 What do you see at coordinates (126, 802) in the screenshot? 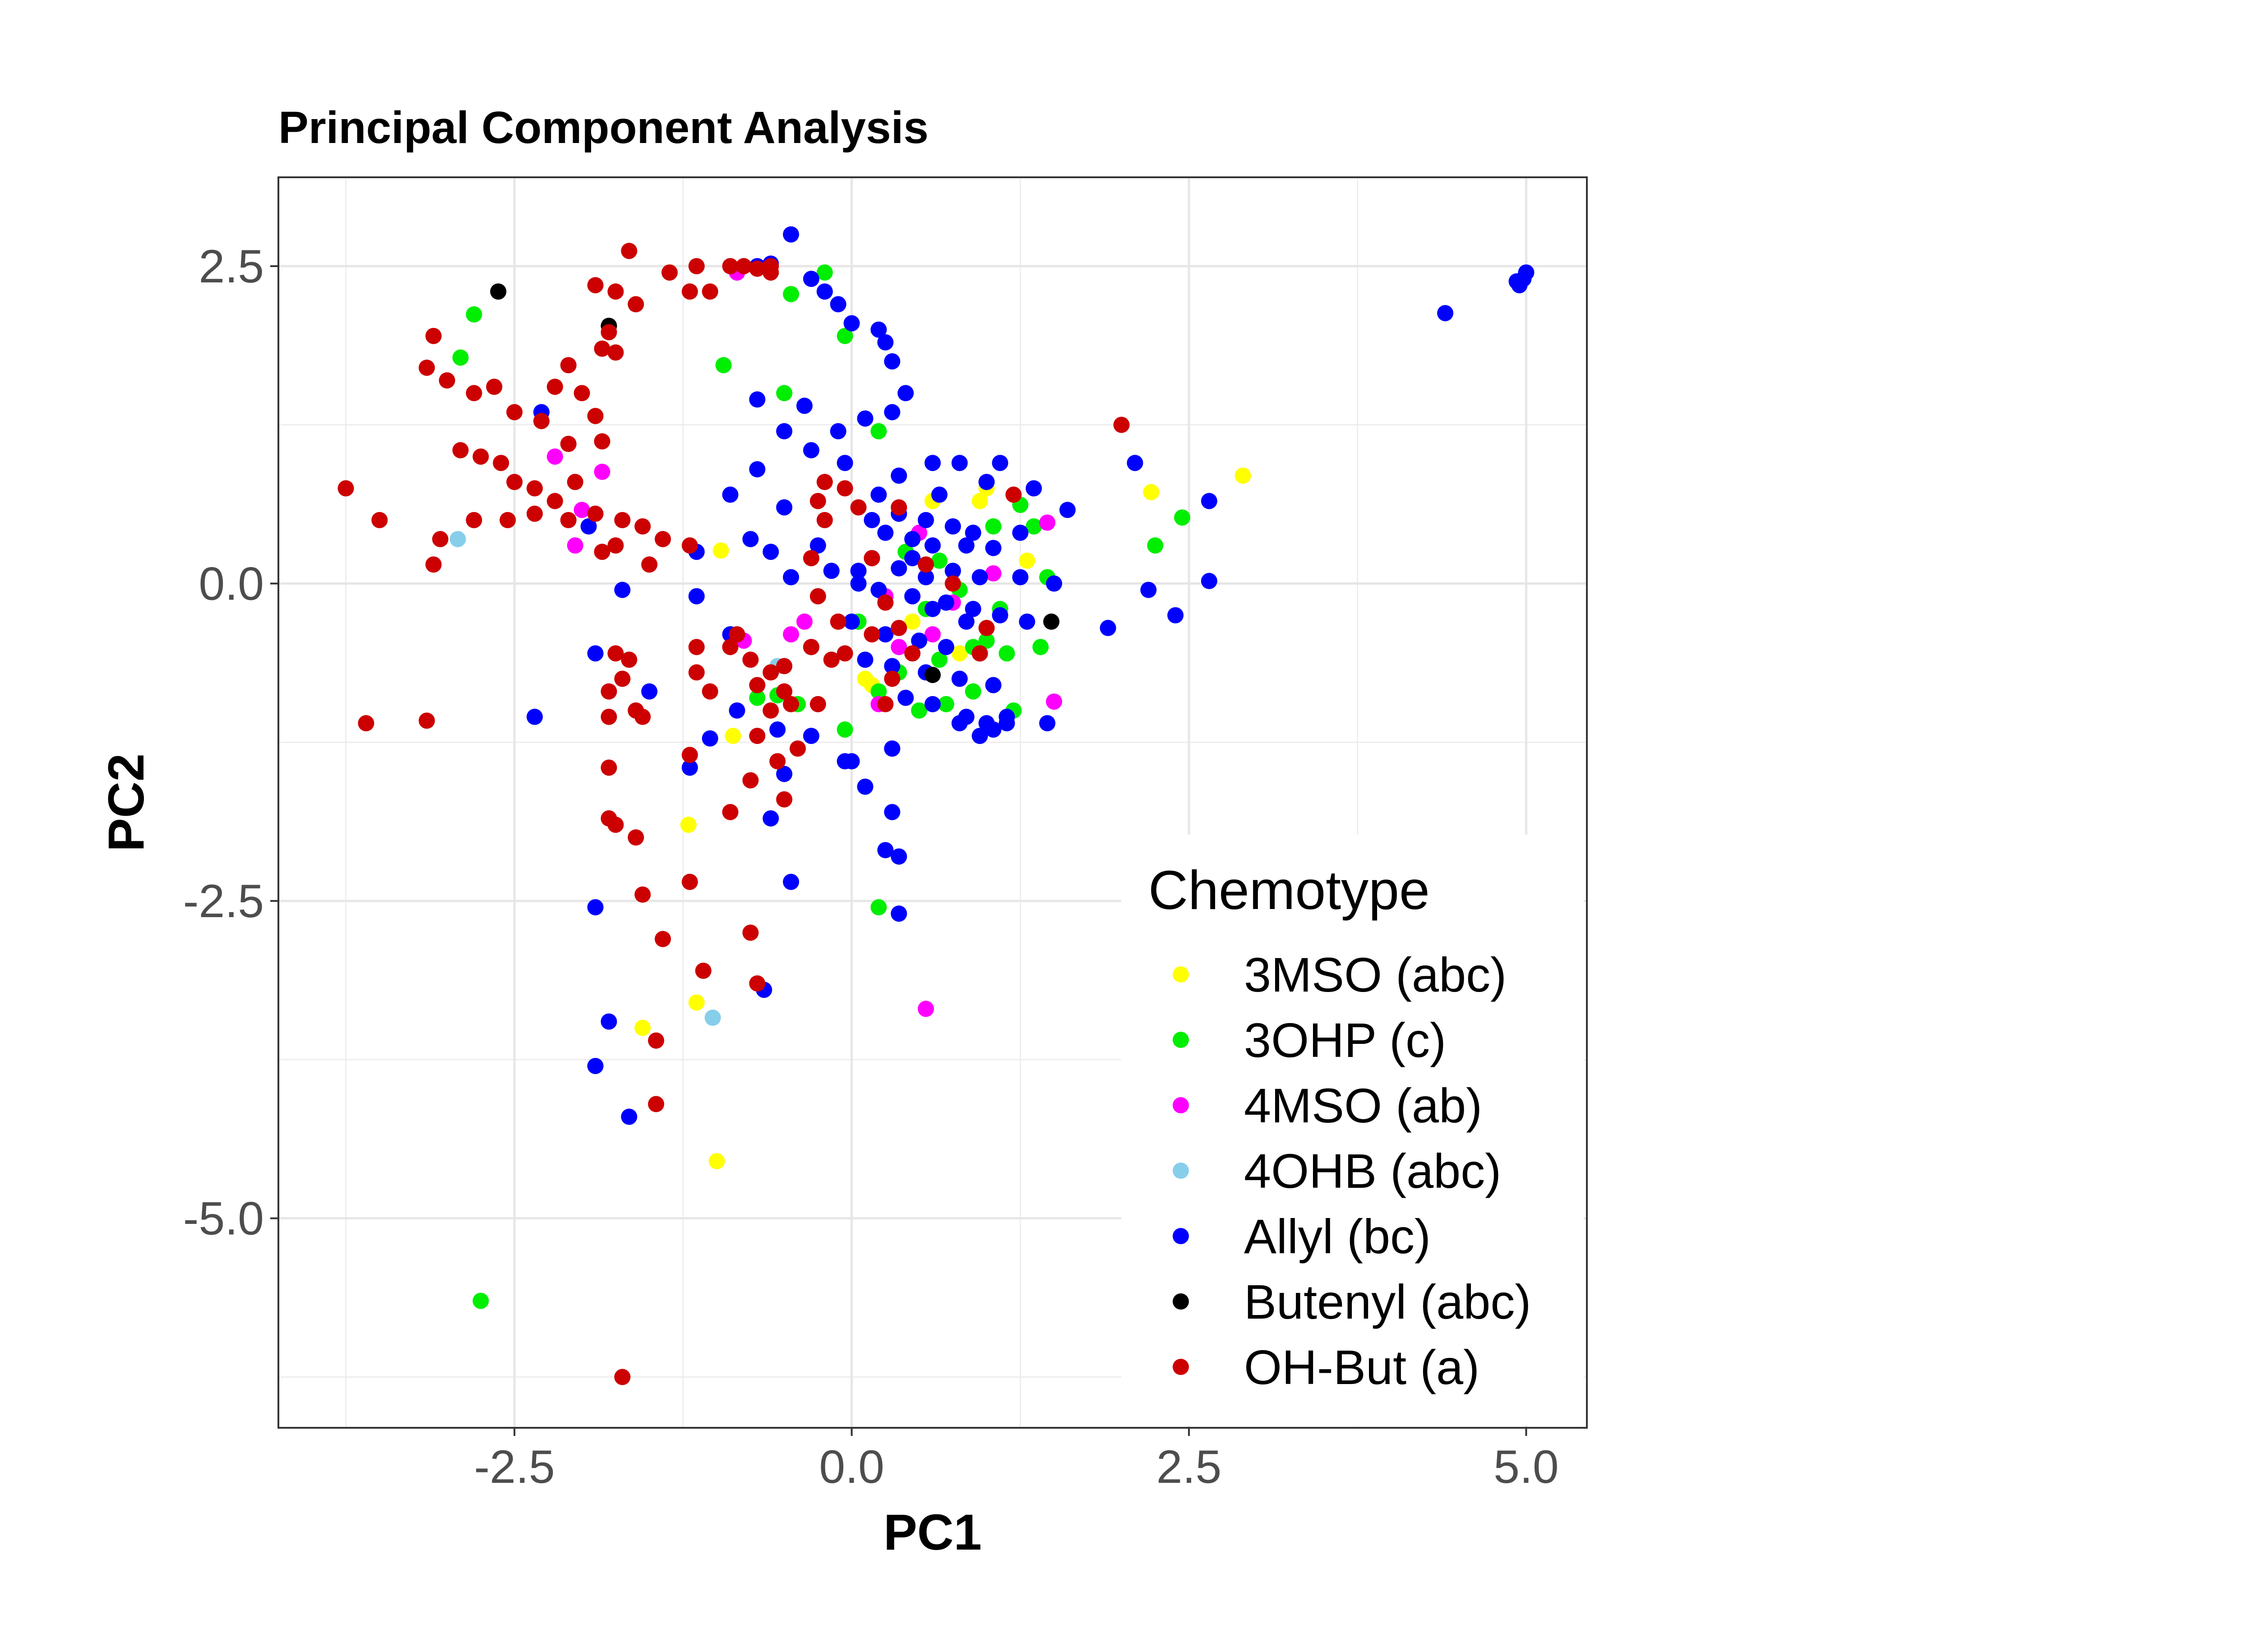
I see `y-axis-title: PC2` at bounding box center [126, 802].